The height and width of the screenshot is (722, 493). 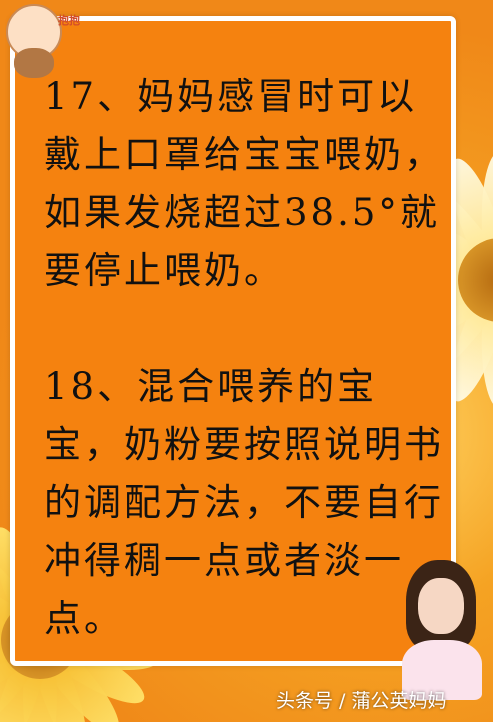 What do you see at coordinates (441, 606) in the screenshot?
I see `portrait-face` at bounding box center [441, 606].